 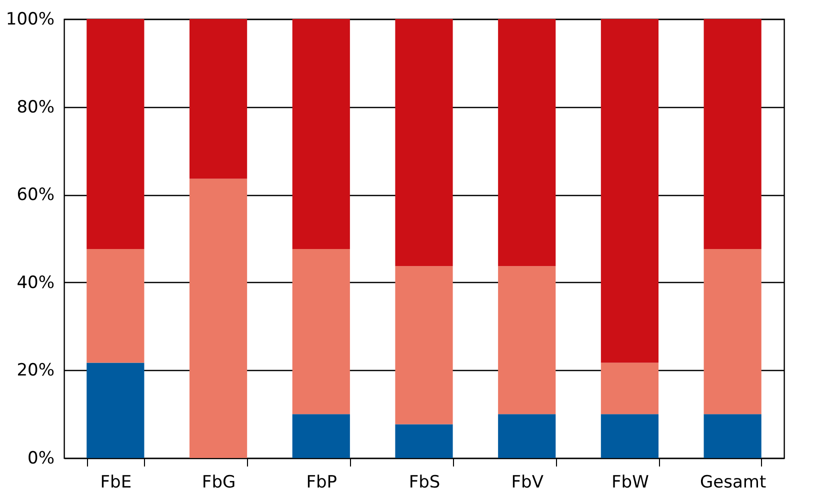 I want to click on y-tick-label: 80%, so click(x=35, y=107).